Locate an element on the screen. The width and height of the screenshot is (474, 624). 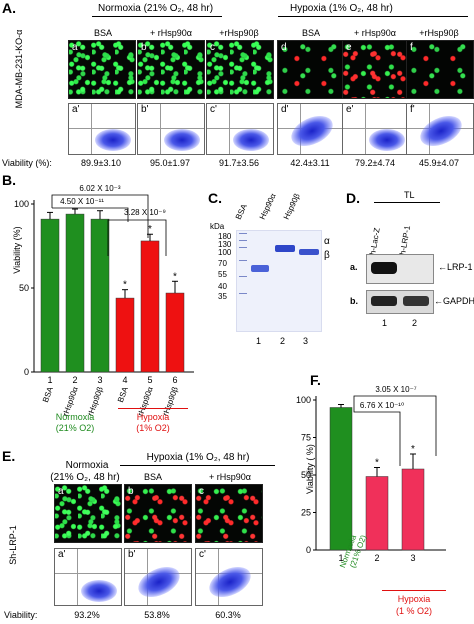
category-number: 6 is located at coordinates (174, 380).